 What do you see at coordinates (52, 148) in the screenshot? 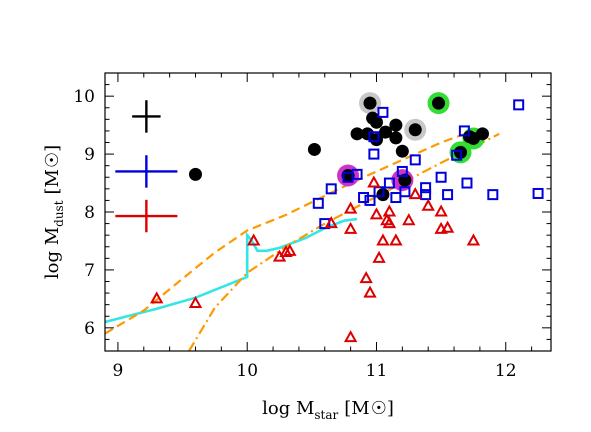
I see `y-axis-label-unit-end: ]` at bounding box center [52, 148].